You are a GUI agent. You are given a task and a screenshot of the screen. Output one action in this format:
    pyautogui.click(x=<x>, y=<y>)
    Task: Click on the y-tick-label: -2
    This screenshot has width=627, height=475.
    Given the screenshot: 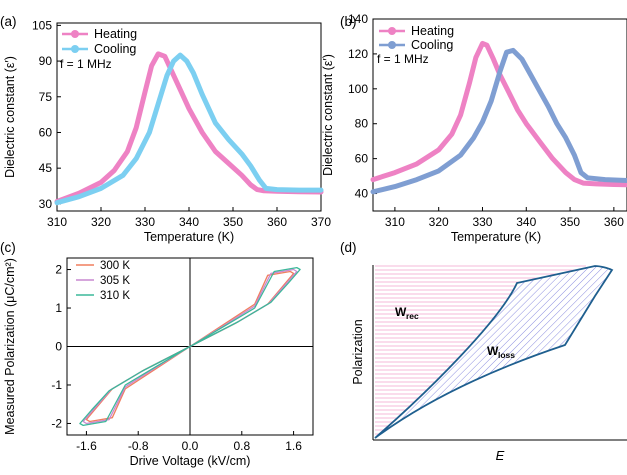 What is the action you would take?
    pyautogui.click(x=56, y=423)
    